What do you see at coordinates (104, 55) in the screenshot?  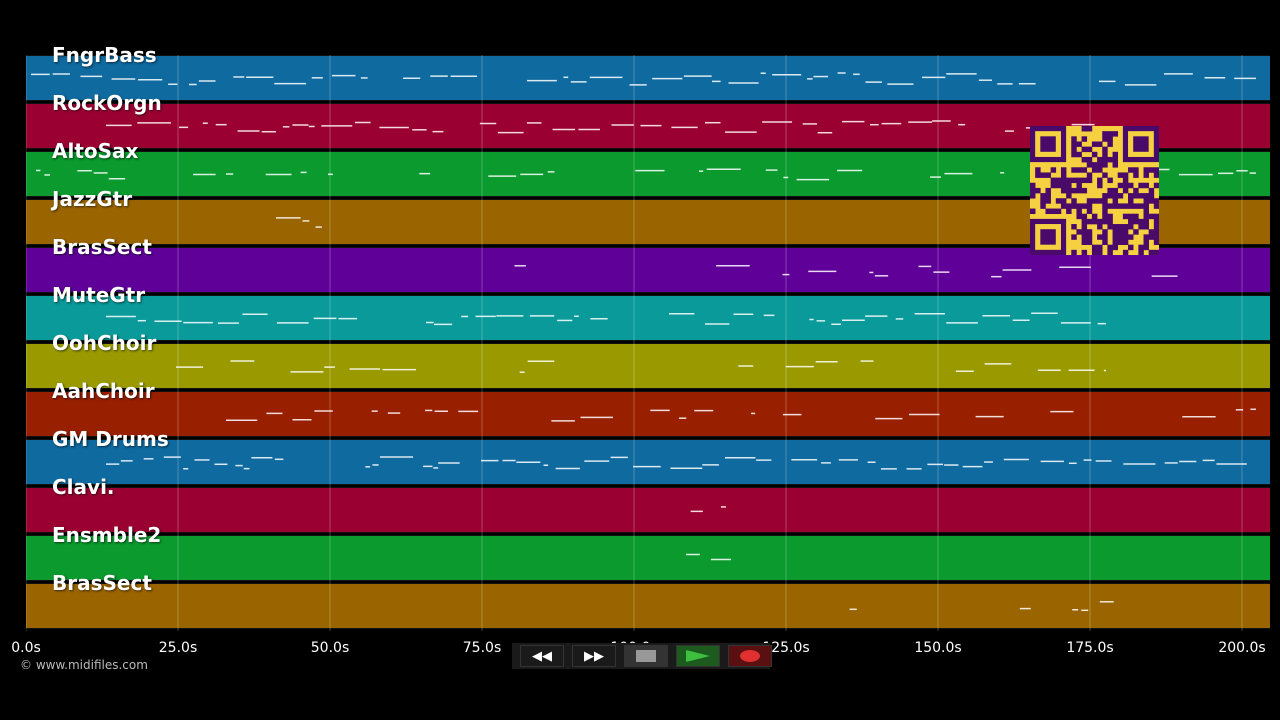 I see `track-label: FngrBass` at bounding box center [104, 55].